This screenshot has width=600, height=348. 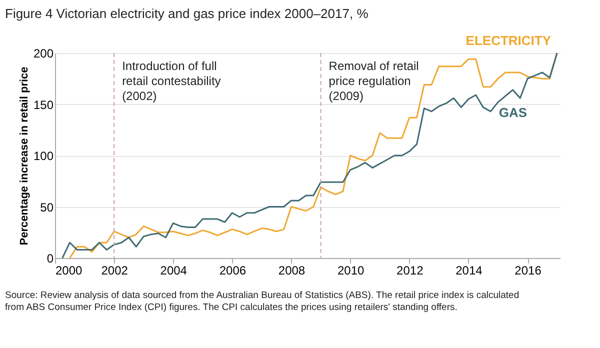 I want to click on x-tick-label: 2006, so click(x=232, y=271).